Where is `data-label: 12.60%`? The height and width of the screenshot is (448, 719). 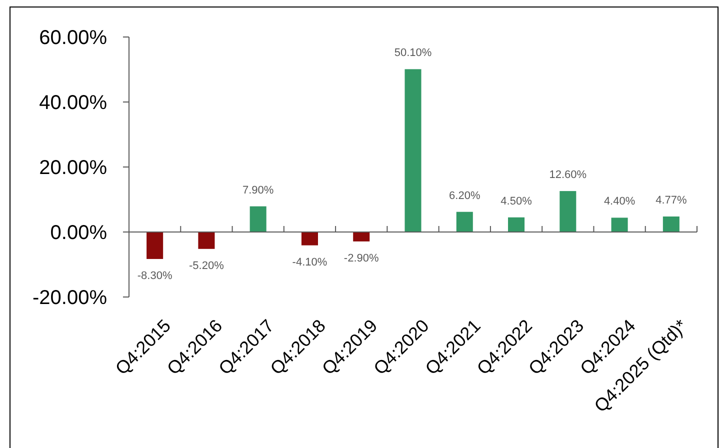
data-label: 12.60% is located at coordinates (568, 175).